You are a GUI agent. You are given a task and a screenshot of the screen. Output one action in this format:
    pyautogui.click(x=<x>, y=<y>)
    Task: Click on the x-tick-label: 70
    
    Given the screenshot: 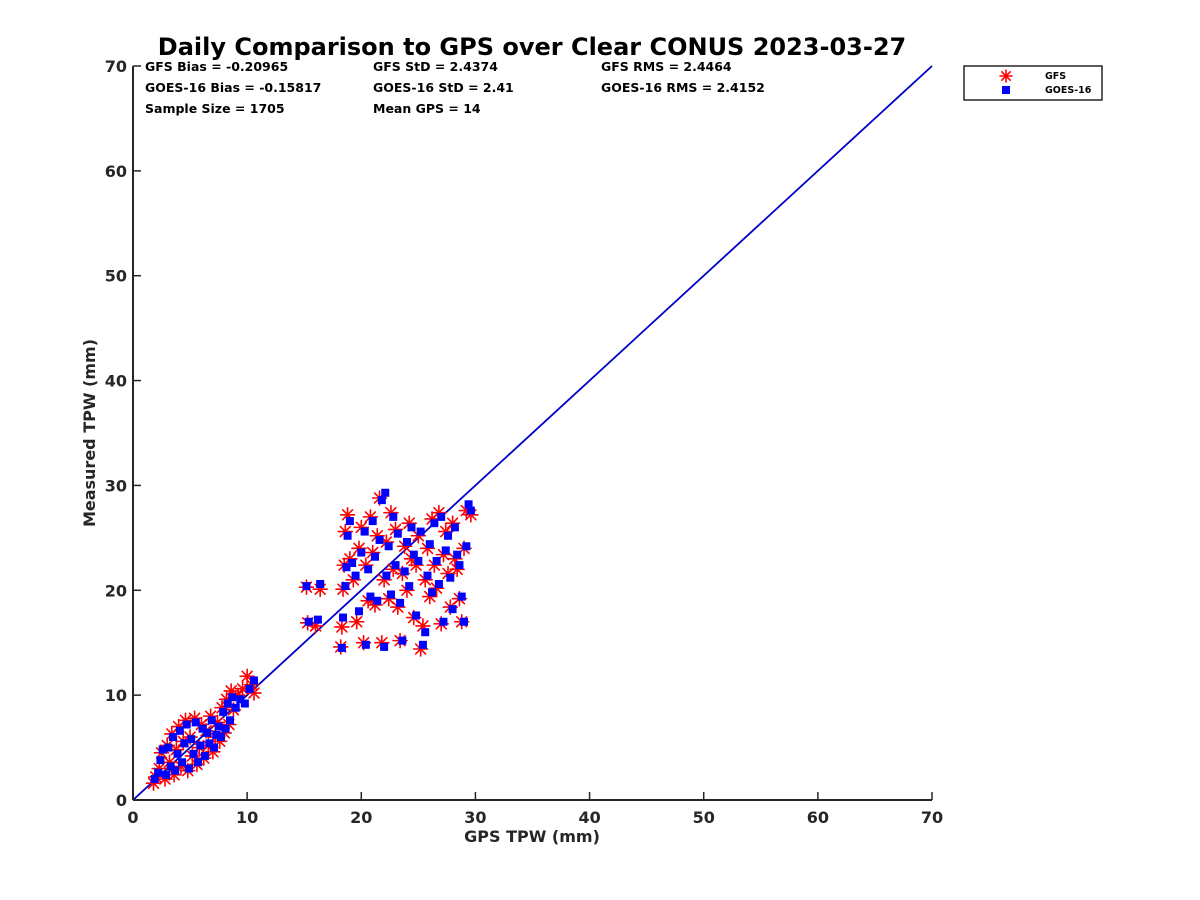 What is the action you would take?
    pyautogui.click(x=932, y=817)
    